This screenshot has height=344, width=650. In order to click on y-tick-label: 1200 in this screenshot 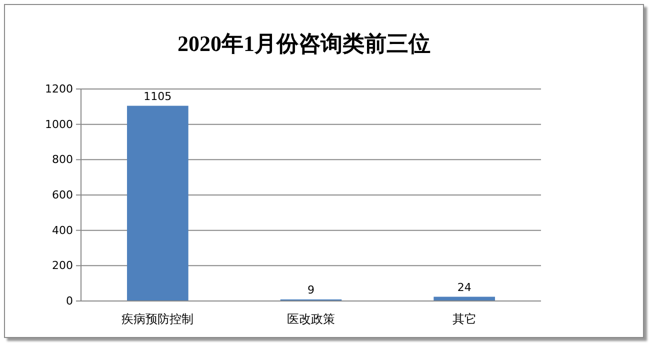, I will do `click(59, 89)`.